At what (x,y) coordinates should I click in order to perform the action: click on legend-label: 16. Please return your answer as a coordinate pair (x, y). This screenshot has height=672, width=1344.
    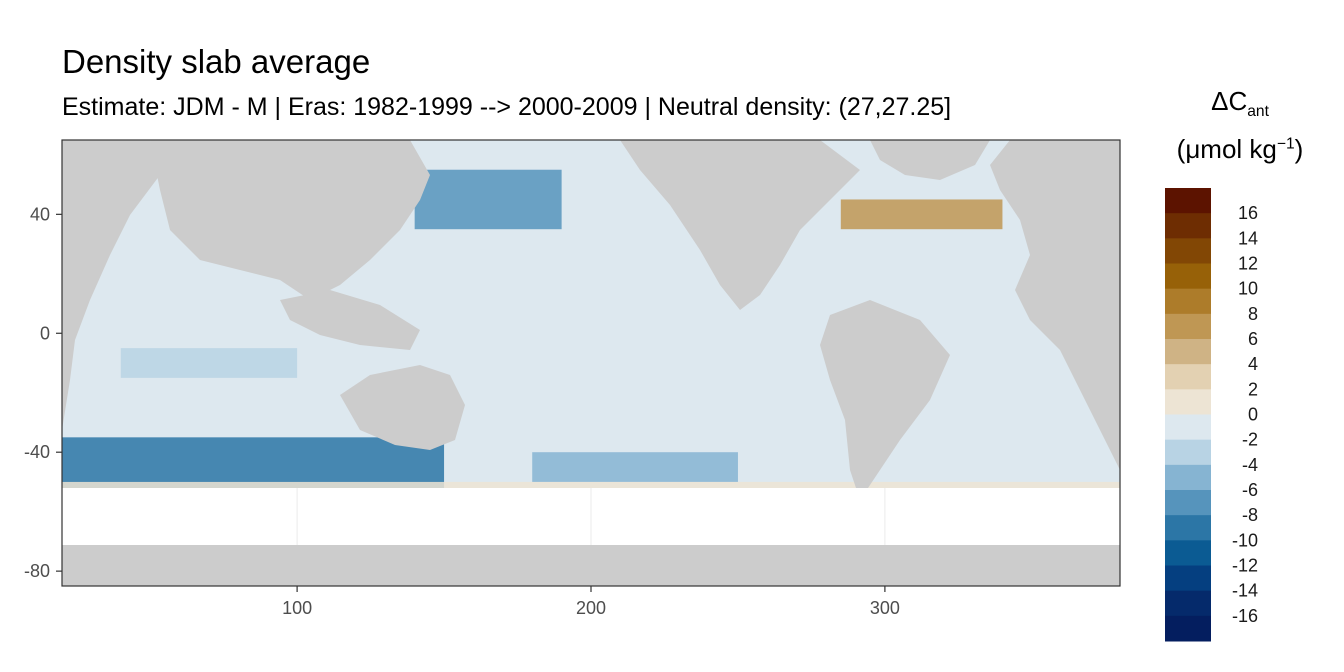
    Looking at the image, I should click on (1248, 213).